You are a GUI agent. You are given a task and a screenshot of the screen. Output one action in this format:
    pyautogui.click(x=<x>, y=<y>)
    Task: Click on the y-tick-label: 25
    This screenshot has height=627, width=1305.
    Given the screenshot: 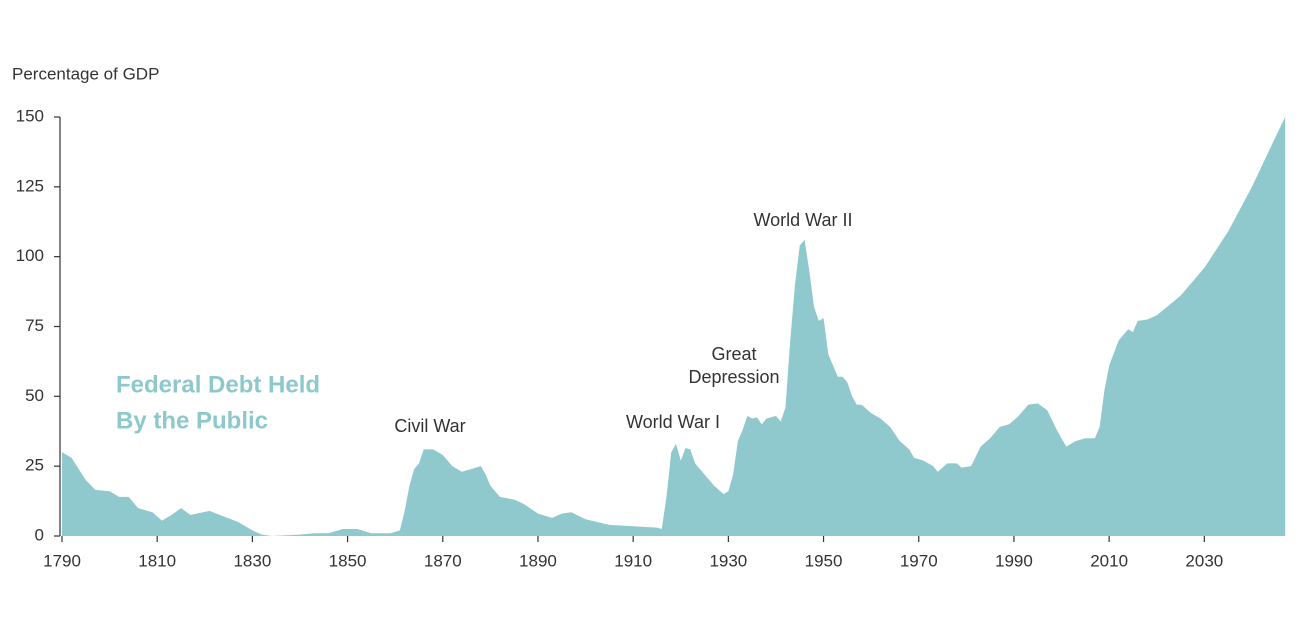 What is the action you would take?
    pyautogui.click(x=34, y=465)
    